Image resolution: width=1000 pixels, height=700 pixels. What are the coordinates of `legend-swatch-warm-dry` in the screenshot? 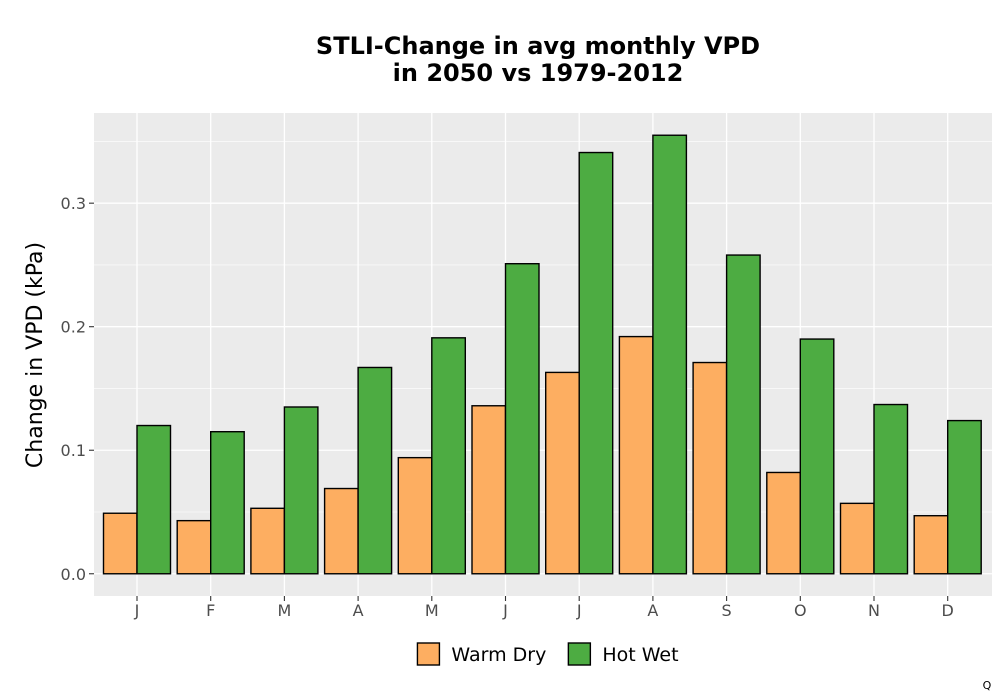 It's located at (428, 654).